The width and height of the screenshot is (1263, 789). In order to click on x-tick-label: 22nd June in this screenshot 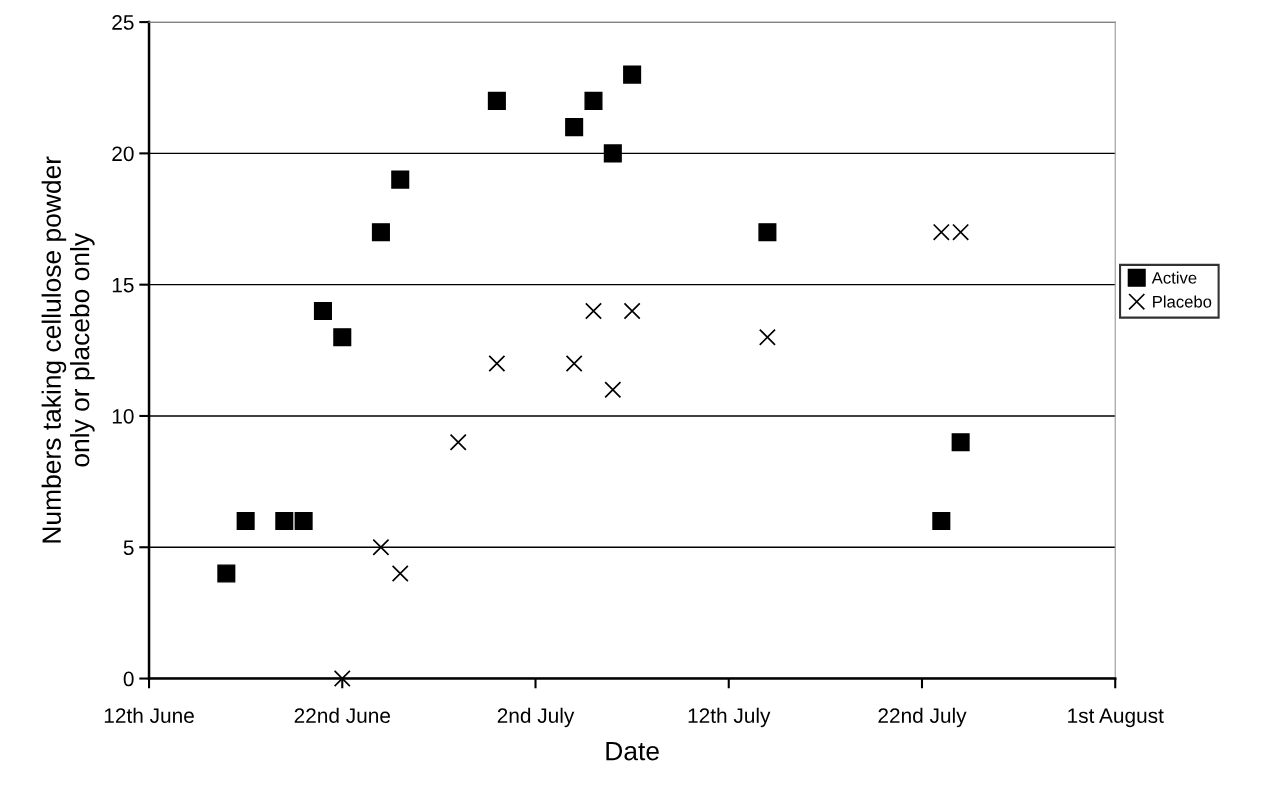, I will do `click(342, 715)`.